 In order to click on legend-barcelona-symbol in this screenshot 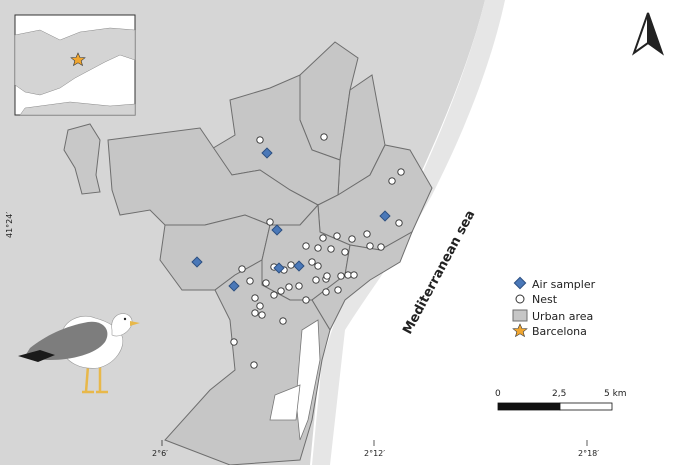, I will do `click(520, 330)`.